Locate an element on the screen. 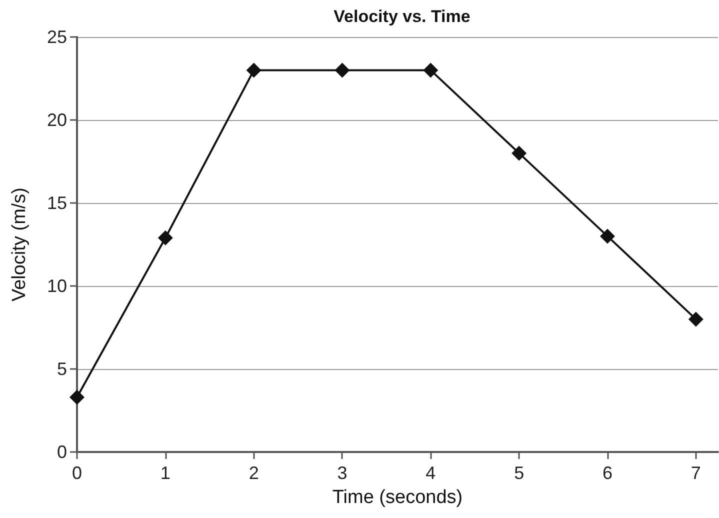  y-tick-label: 0 is located at coordinates (61, 452).